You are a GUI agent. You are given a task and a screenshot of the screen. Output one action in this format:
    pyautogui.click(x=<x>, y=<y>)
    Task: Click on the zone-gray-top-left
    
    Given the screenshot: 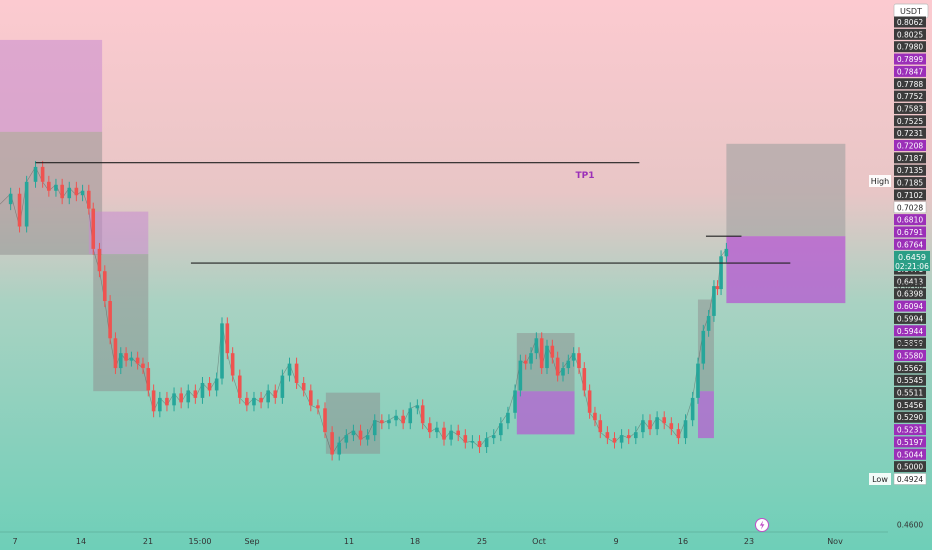 What is the action you would take?
    pyautogui.click(x=51, y=193)
    